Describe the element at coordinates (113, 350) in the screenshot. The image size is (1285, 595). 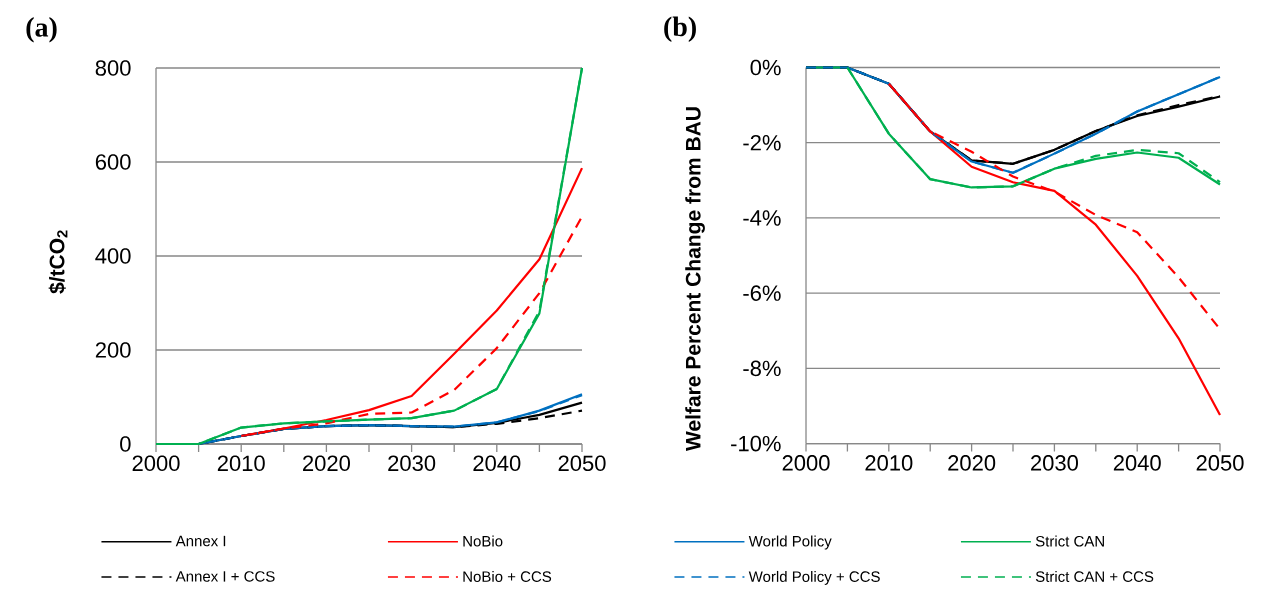
I see `y-tick-label: 200` at that location.